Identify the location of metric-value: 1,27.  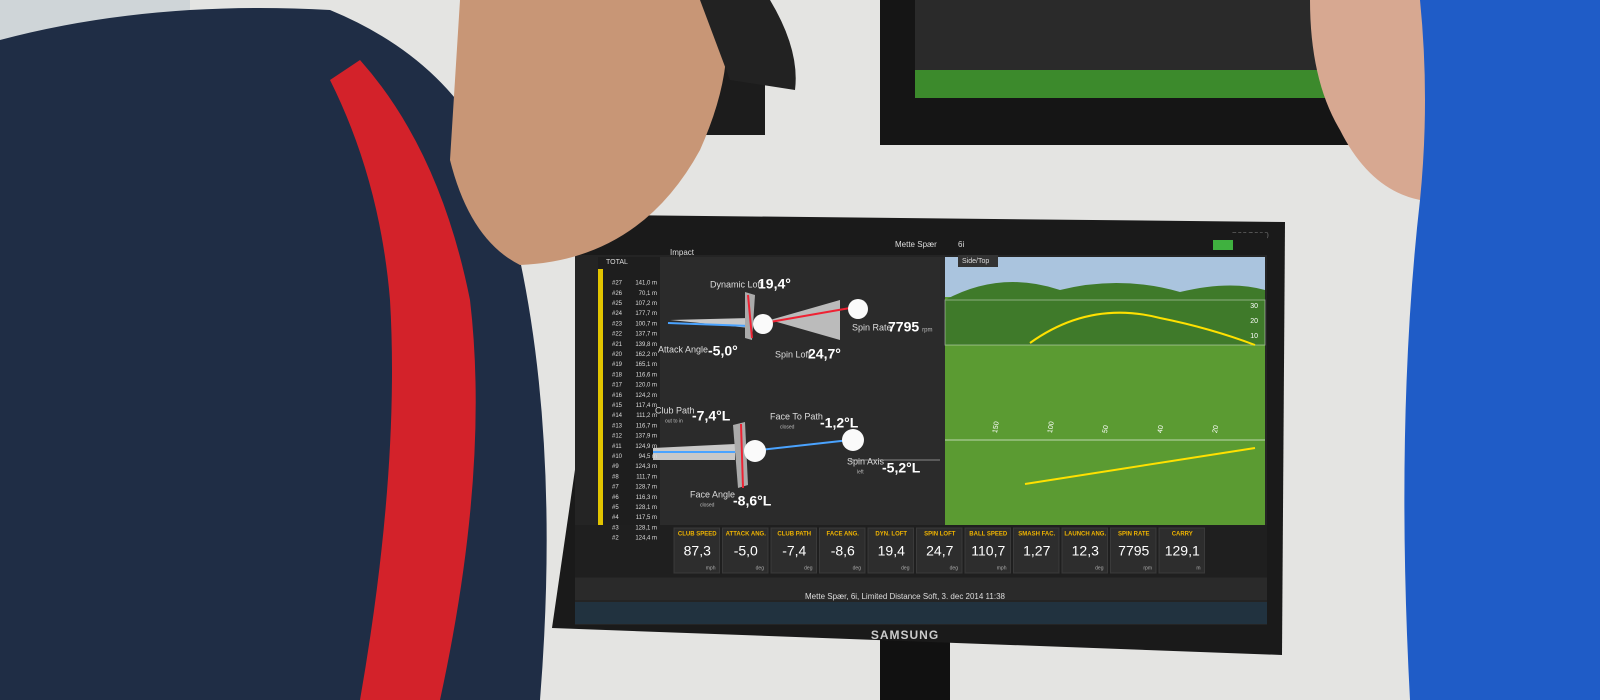
(1036, 551).